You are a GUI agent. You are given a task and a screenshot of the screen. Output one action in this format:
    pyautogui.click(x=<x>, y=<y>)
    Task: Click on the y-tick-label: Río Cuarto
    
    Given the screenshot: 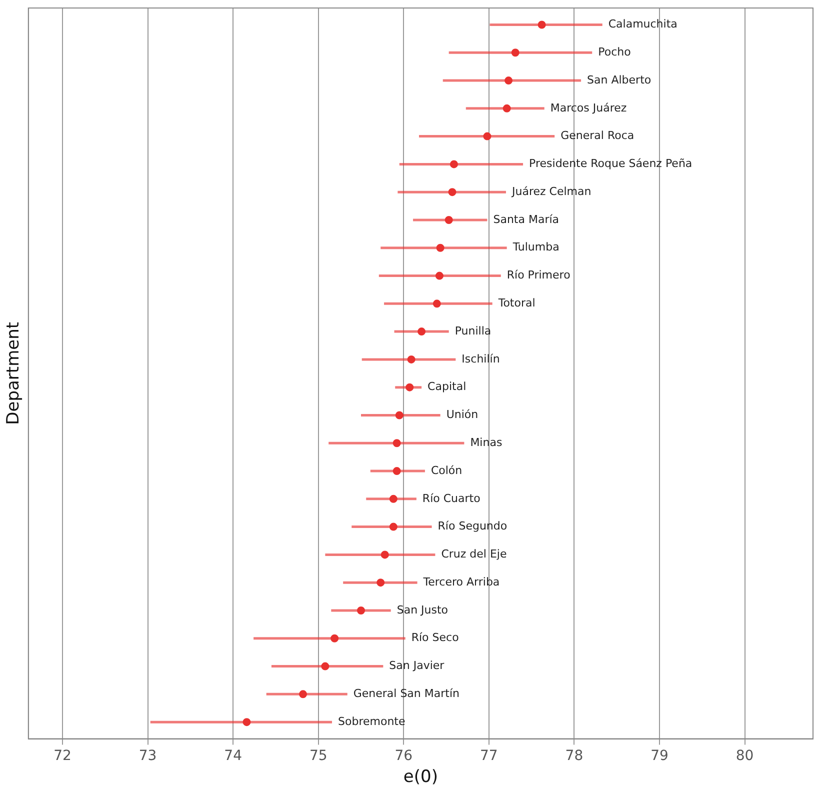 What is the action you would take?
    pyautogui.click(x=451, y=498)
    